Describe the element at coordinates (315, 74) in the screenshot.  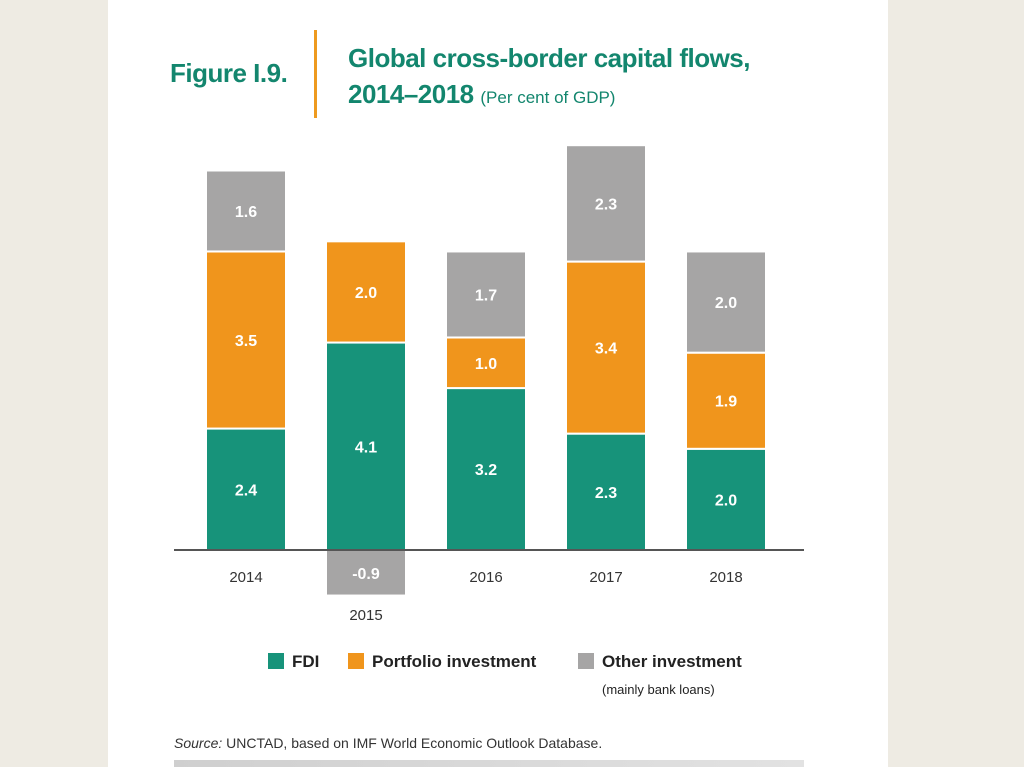
I see `title-divider` at that location.